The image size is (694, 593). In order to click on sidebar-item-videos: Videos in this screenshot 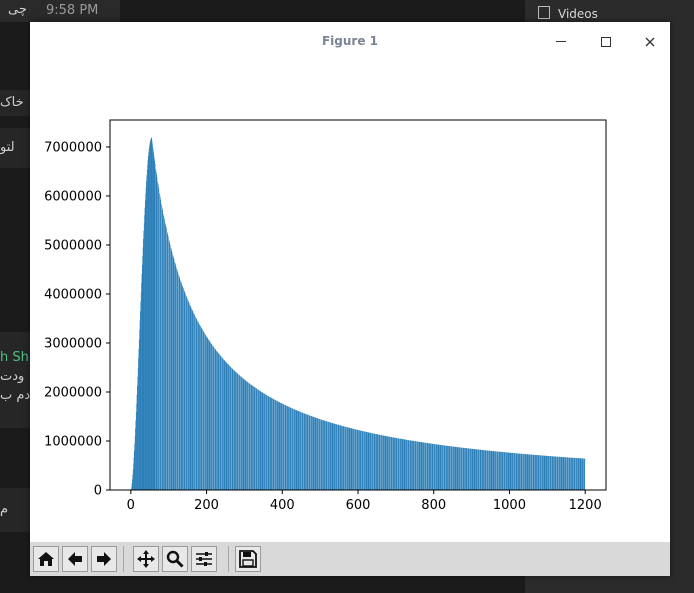, I will do `click(568, 13)`.